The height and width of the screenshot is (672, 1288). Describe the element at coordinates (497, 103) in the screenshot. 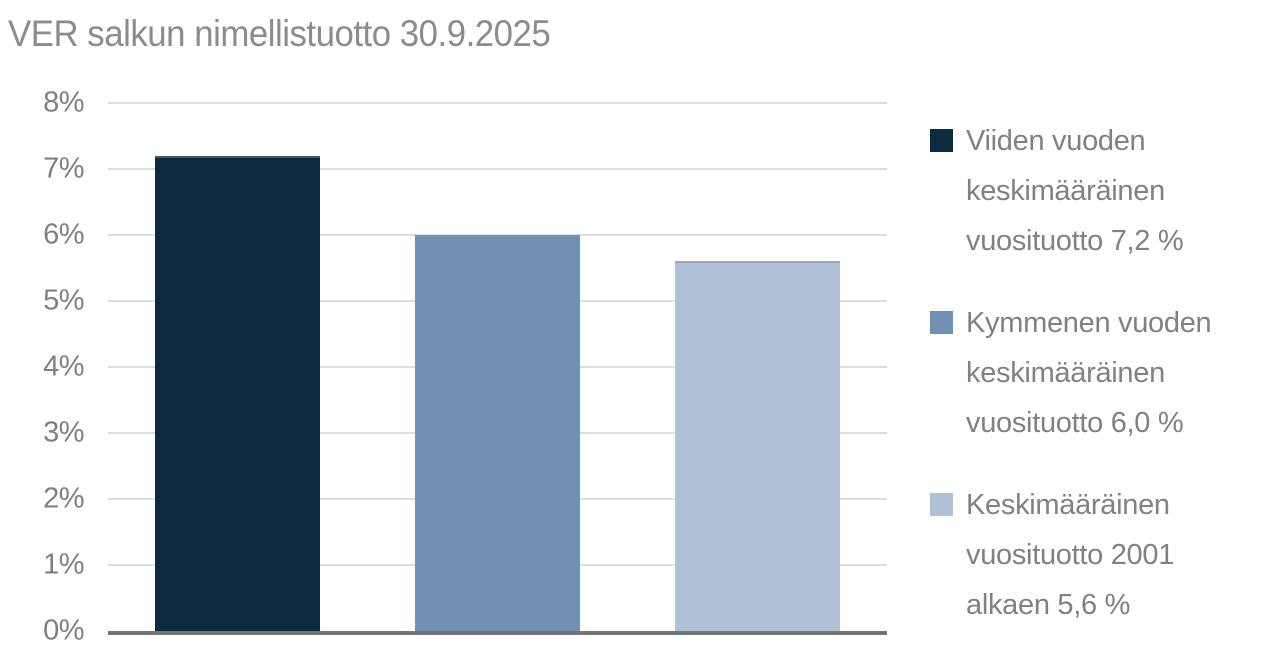

I see `gridline-8pct` at that location.